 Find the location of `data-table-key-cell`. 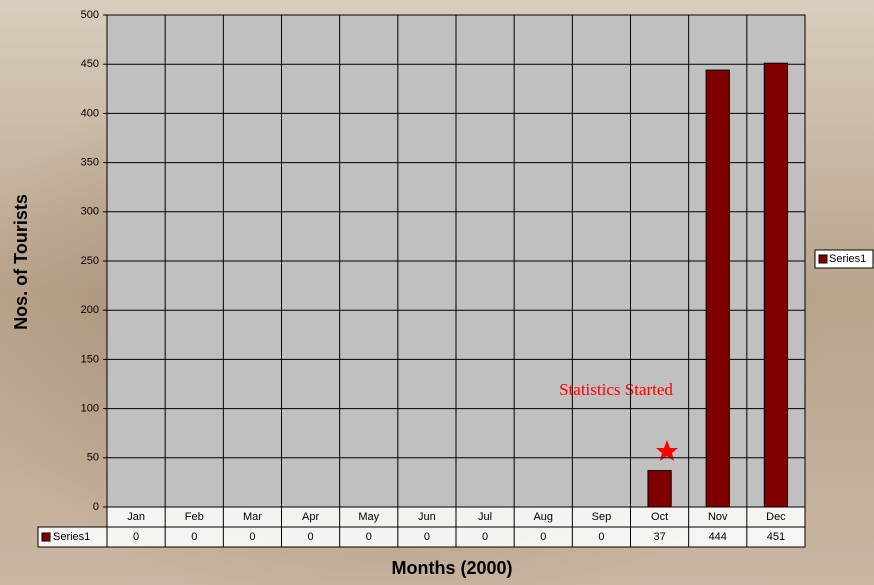

data-table-key-cell is located at coordinates (72, 537).